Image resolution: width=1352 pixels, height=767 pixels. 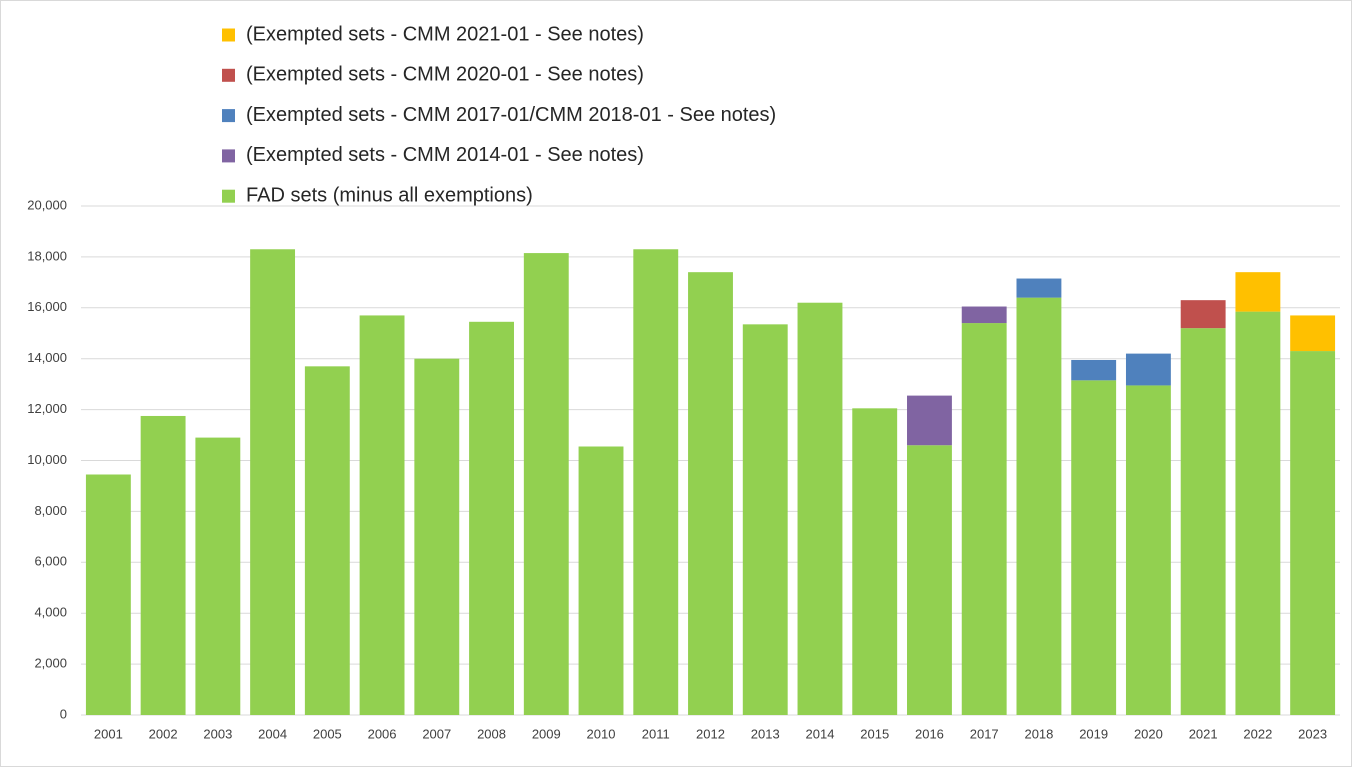 I want to click on legend-label: FAD sets (minus all exemptions), so click(x=389, y=195).